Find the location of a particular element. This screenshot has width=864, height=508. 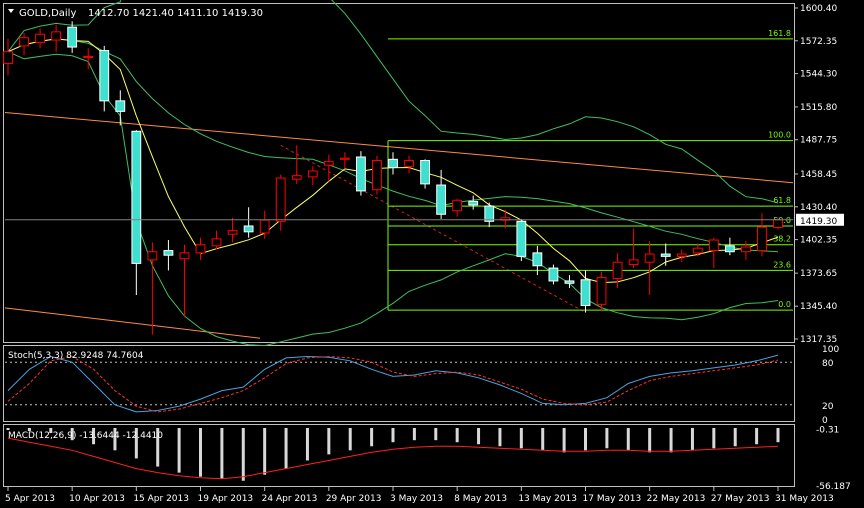

date-tick-label: 22 May 2013 is located at coordinates (676, 499).